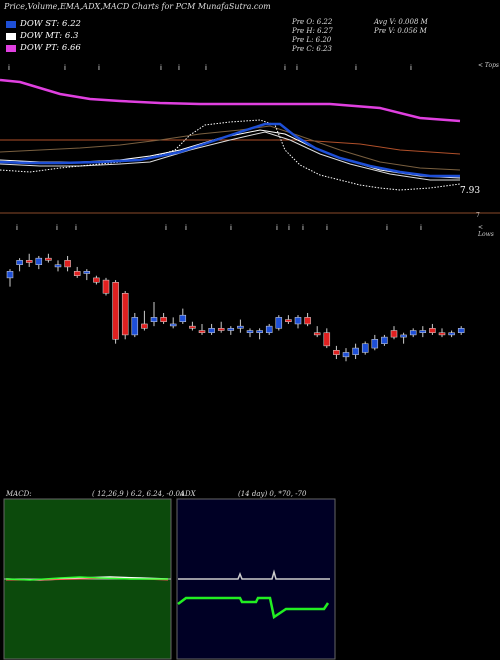 Image resolution: width=500 pixels, height=660 pixels. What do you see at coordinates (219, 228) in the screenshot?
I see `lows-markers: ⅰ ⅰ ⅰ ⅰ ⅰ ⅰ ⅰ ⅰ ⅰ ⅰ ⅰ ⅰ` at bounding box center [219, 228].